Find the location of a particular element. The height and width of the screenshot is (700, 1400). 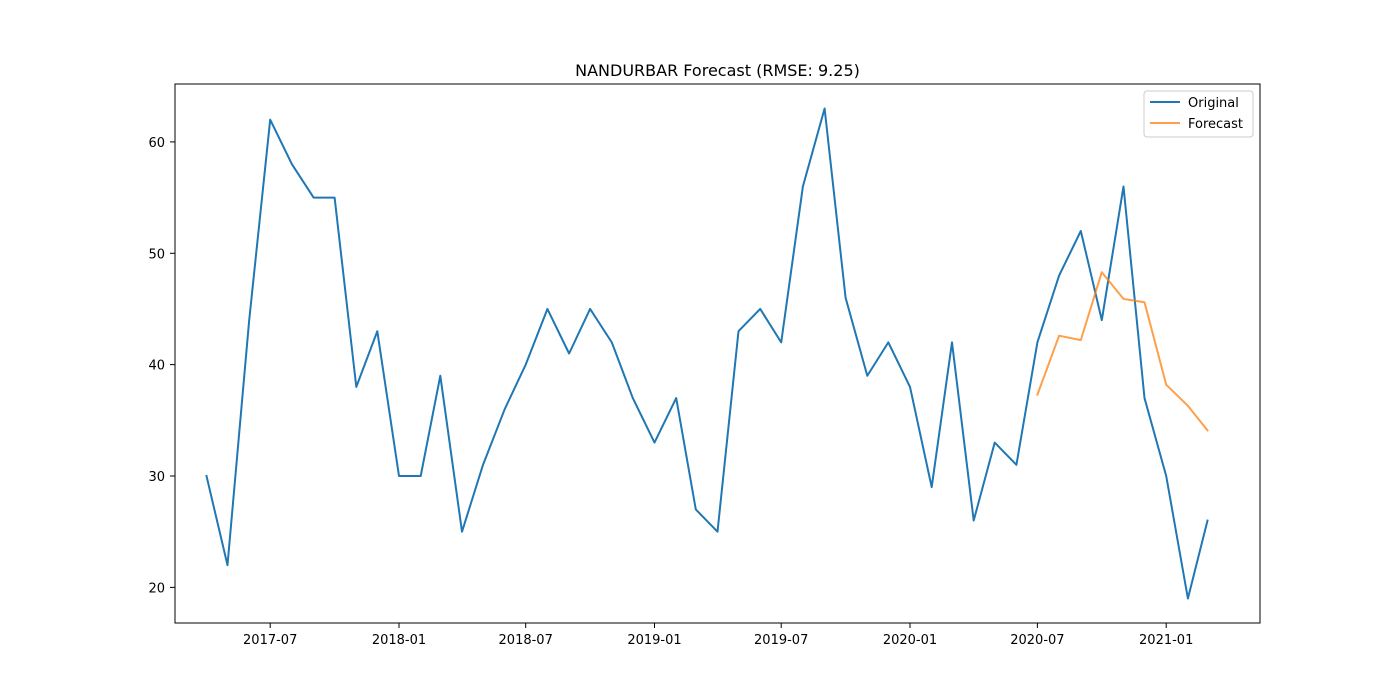

series-line-forecast is located at coordinates (1122, 351).